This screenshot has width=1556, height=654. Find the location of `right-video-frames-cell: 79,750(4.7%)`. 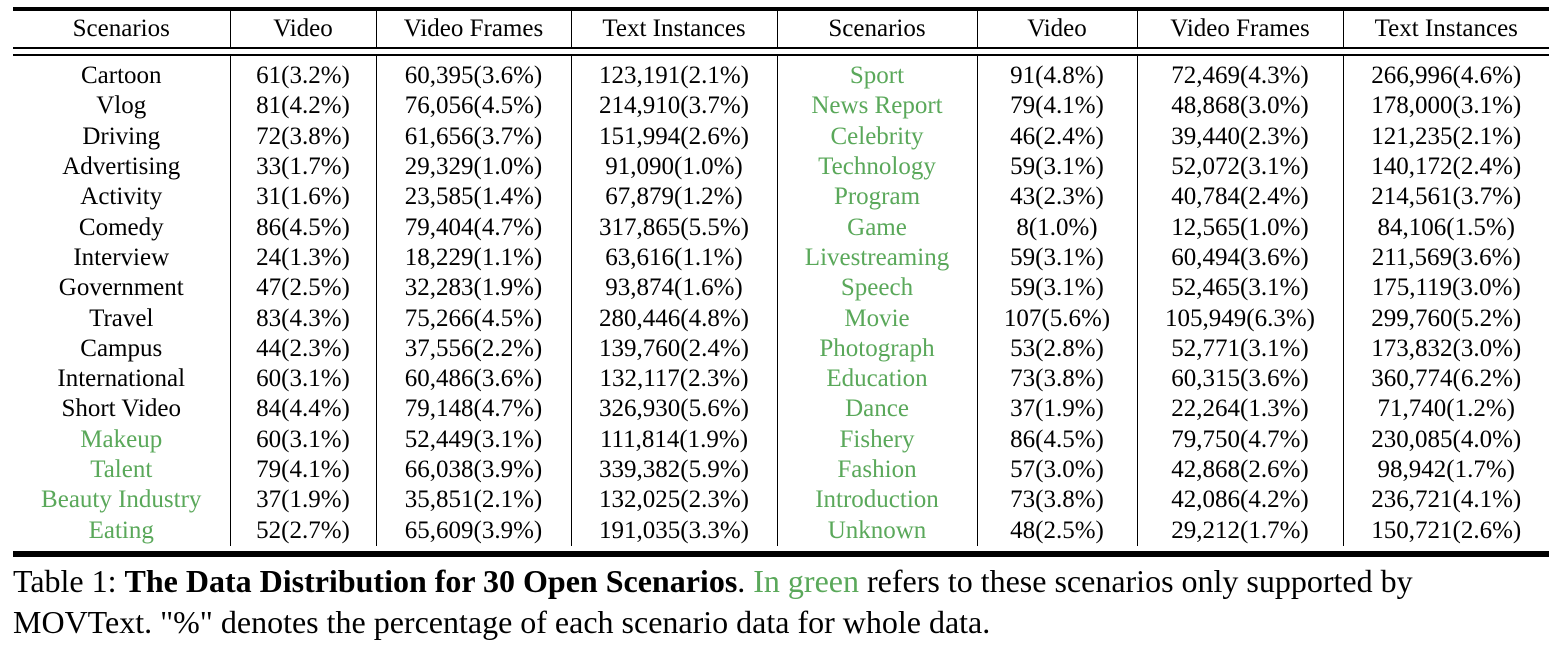

right-video-frames-cell: 79,750(4.7%) is located at coordinates (1240, 439).